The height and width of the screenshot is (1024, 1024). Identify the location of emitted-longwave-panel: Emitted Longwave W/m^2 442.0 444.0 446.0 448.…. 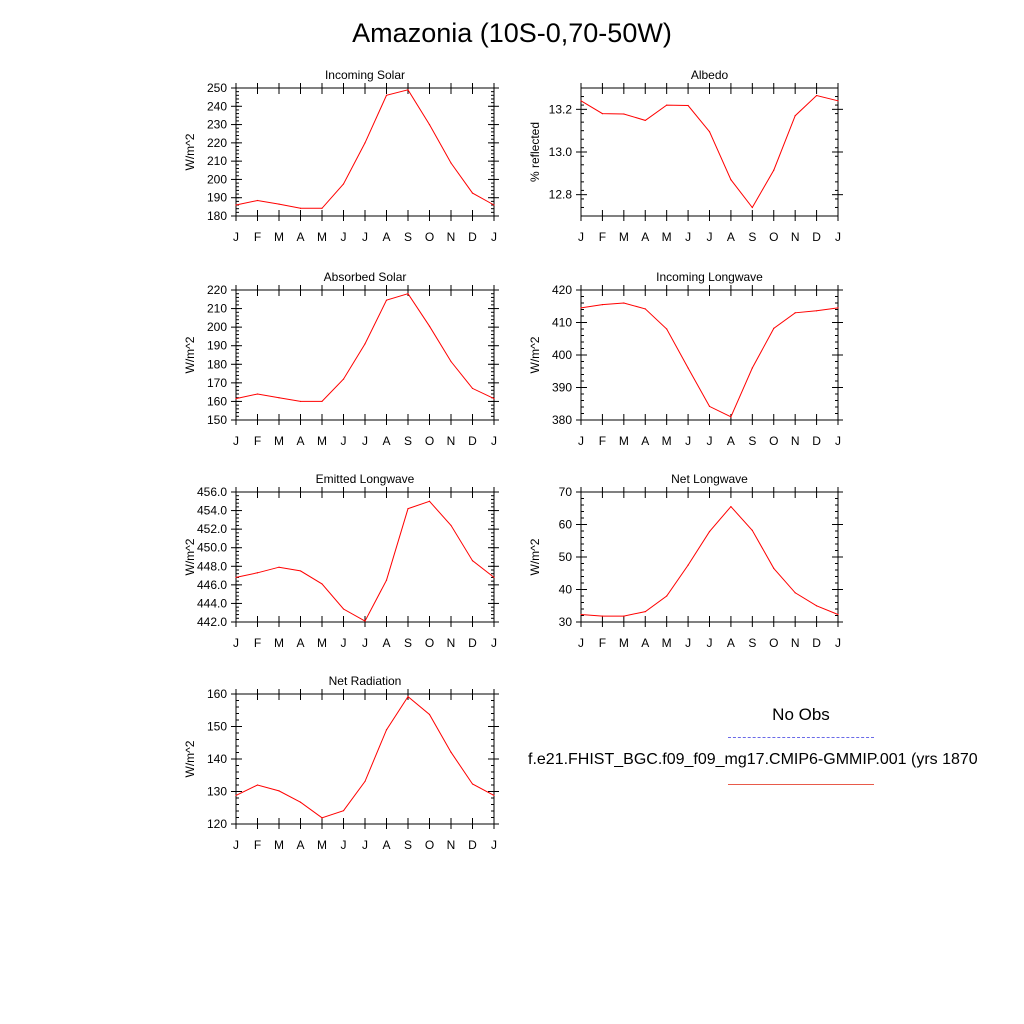
(341, 561).